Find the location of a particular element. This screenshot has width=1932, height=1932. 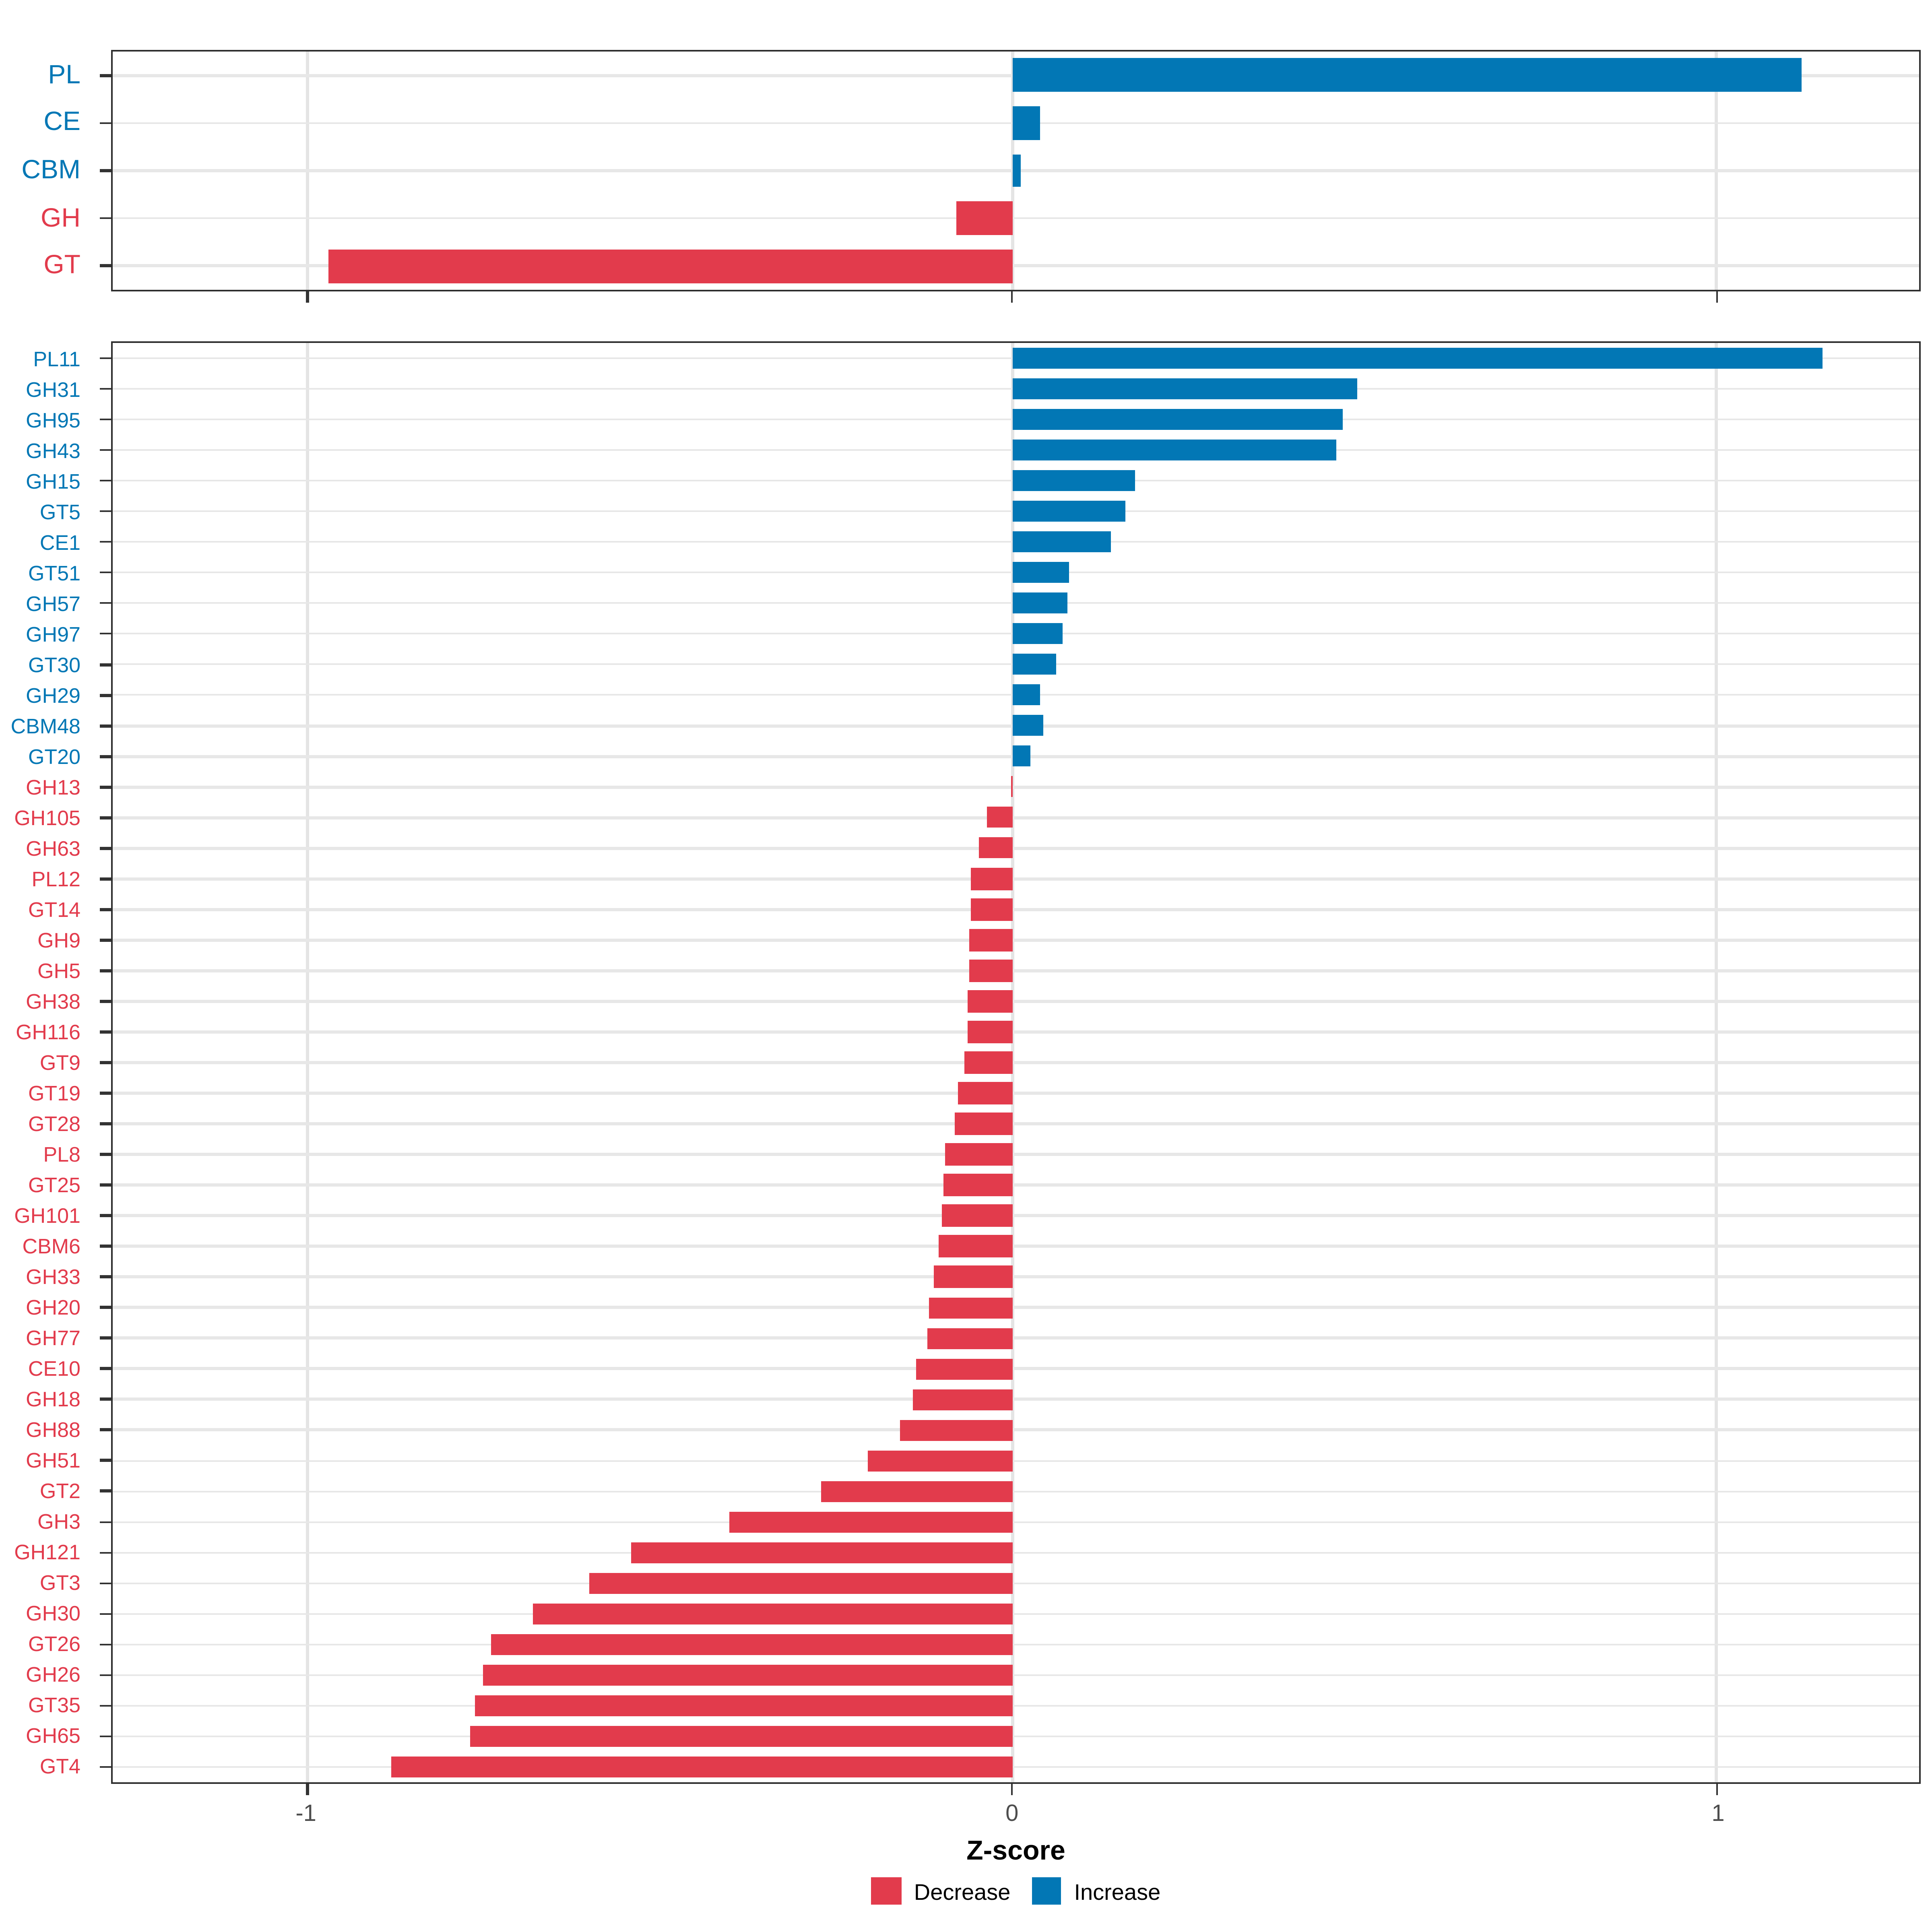

category-label-gh20: GH20 is located at coordinates (53, 1307).